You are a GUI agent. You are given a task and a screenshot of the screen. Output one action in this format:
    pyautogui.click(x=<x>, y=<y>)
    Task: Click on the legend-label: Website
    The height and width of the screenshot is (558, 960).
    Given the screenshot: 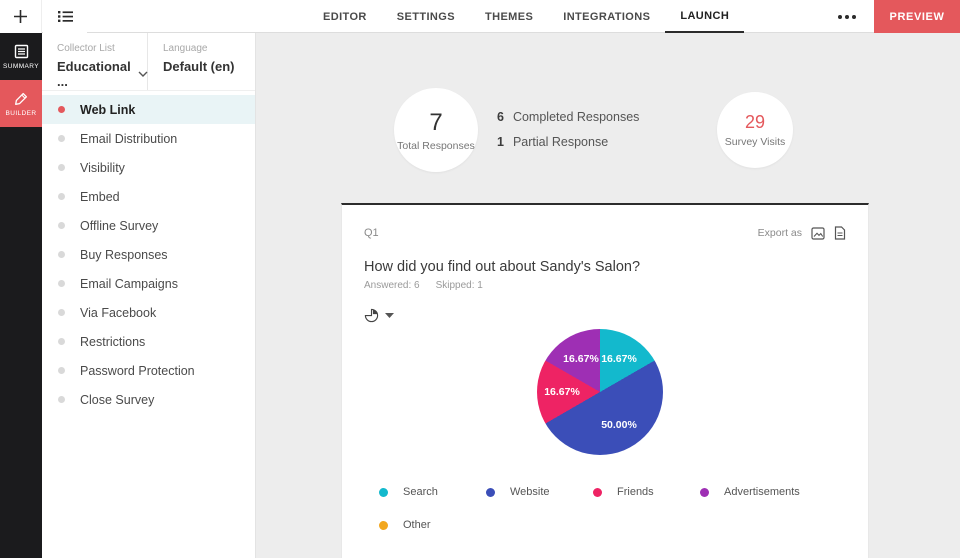 What is the action you would take?
    pyautogui.click(x=530, y=492)
    